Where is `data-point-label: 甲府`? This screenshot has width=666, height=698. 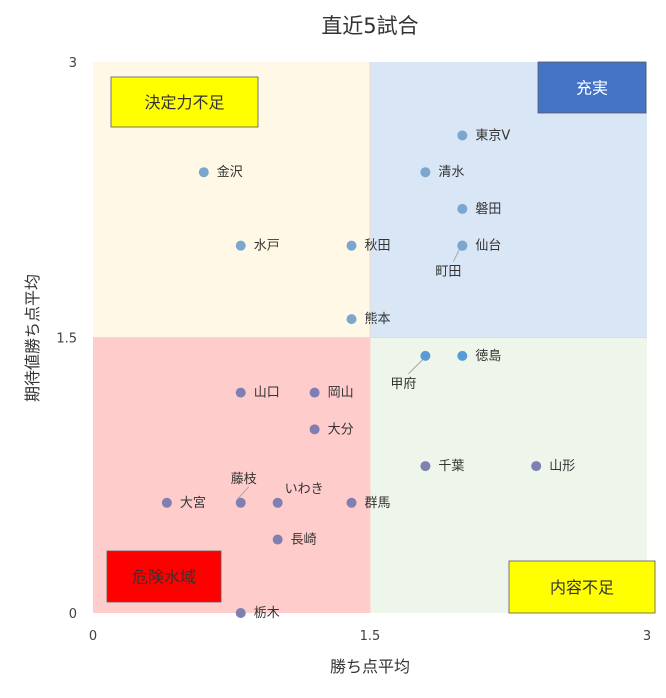
data-point-label: 甲府 is located at coordinates (403, 384).